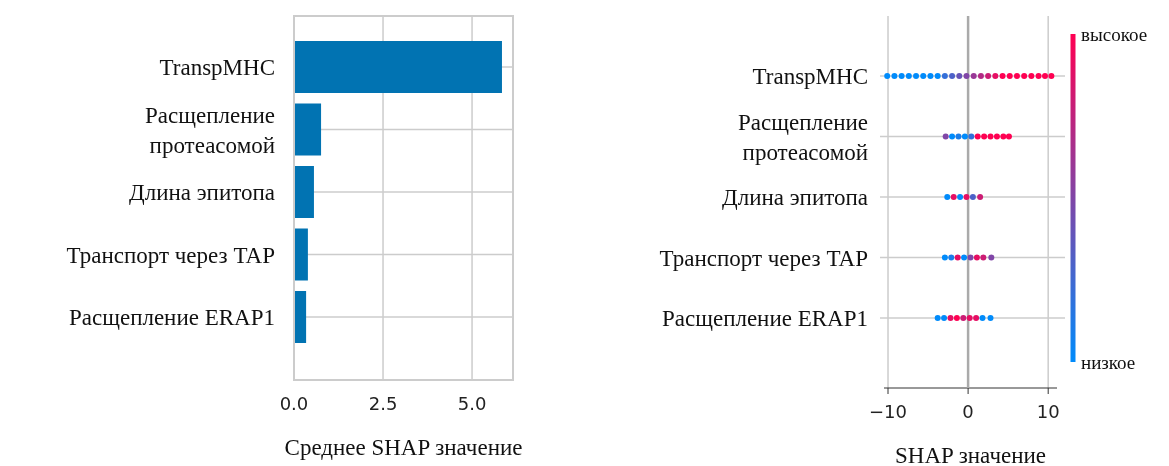 This screenshot has height=466, width=1169. Describe the element at coordinates (968, 411) in the screenshot. I see `x-tick-label: 0` at that location.